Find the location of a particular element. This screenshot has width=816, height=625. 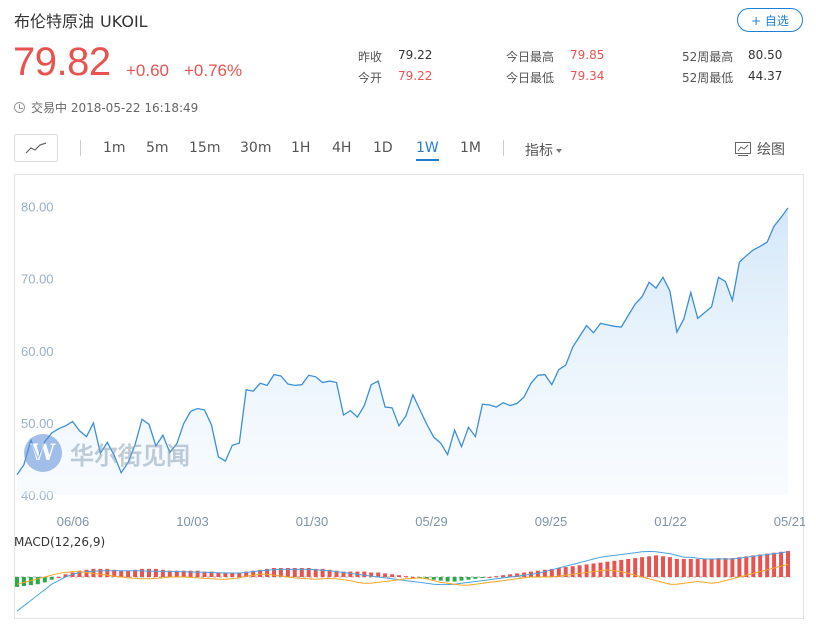

x-tick-label: 06/06 is located at coordinates (73, 521).